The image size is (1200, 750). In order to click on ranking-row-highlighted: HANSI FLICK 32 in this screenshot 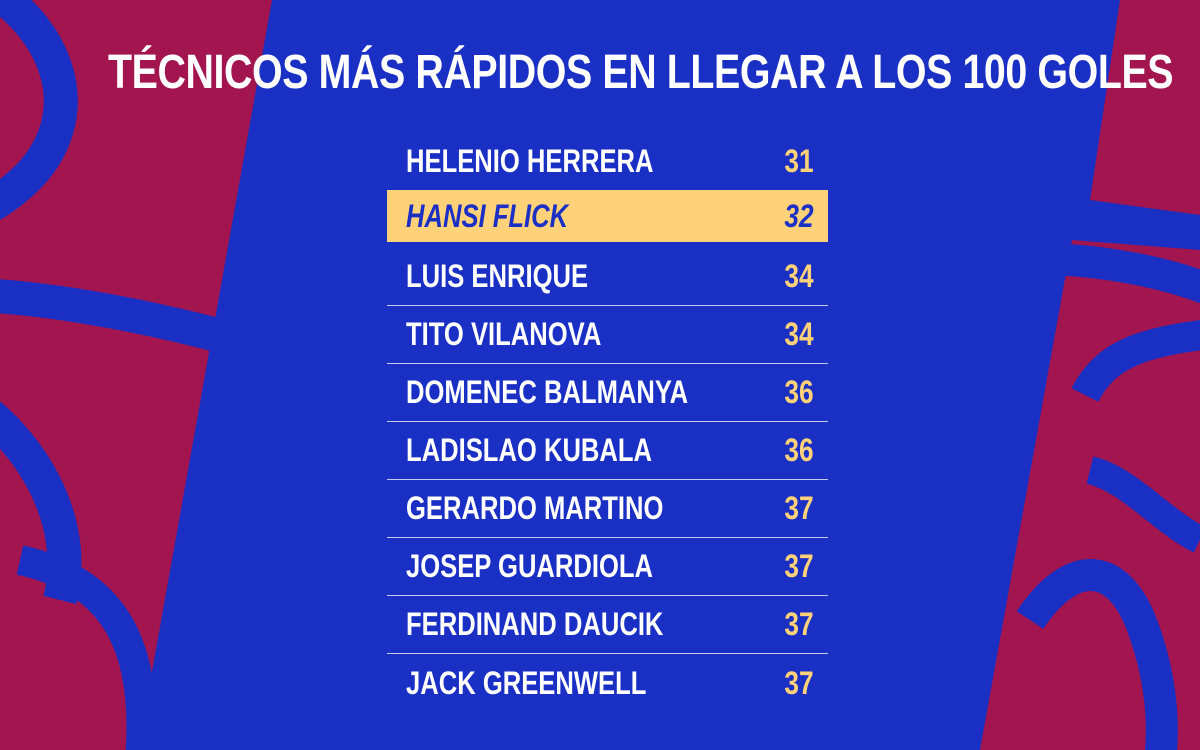, I will do `click(607, 216)`.